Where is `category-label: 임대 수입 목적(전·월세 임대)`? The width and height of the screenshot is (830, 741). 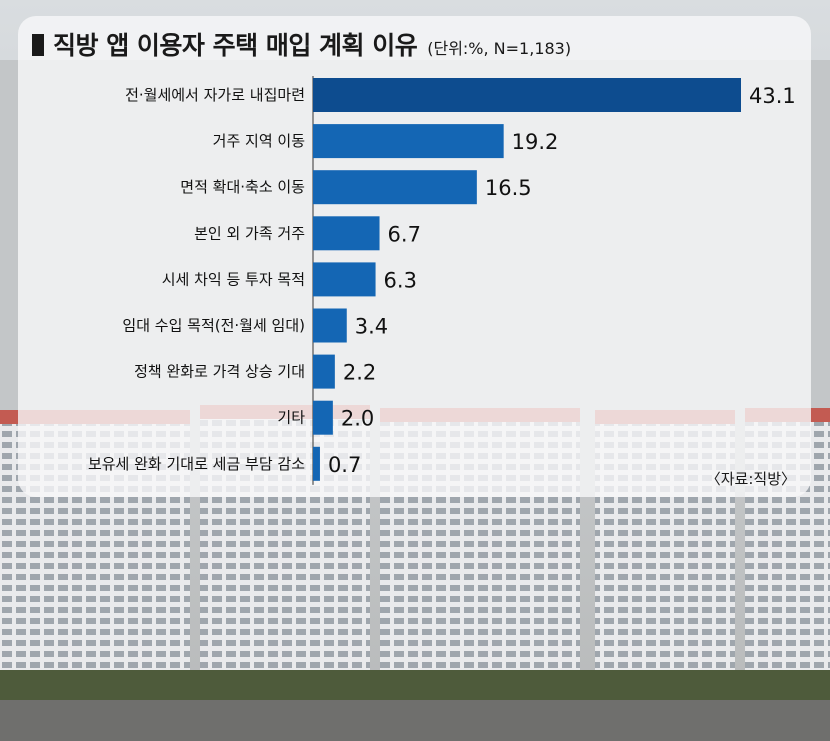 category-label: 임대 수입 목적(전·월세 임대) is located at coordinates (213, 326).